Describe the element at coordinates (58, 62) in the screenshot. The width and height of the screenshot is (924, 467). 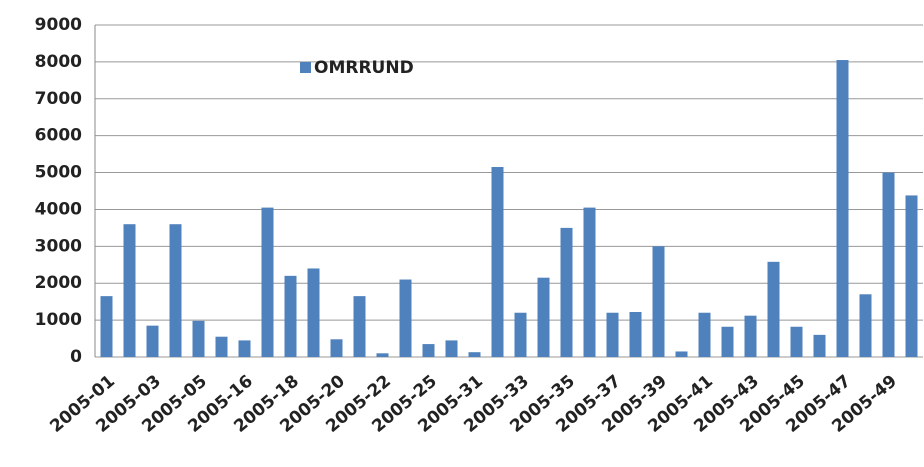
I see `y-tick-label: 8000` at that location.